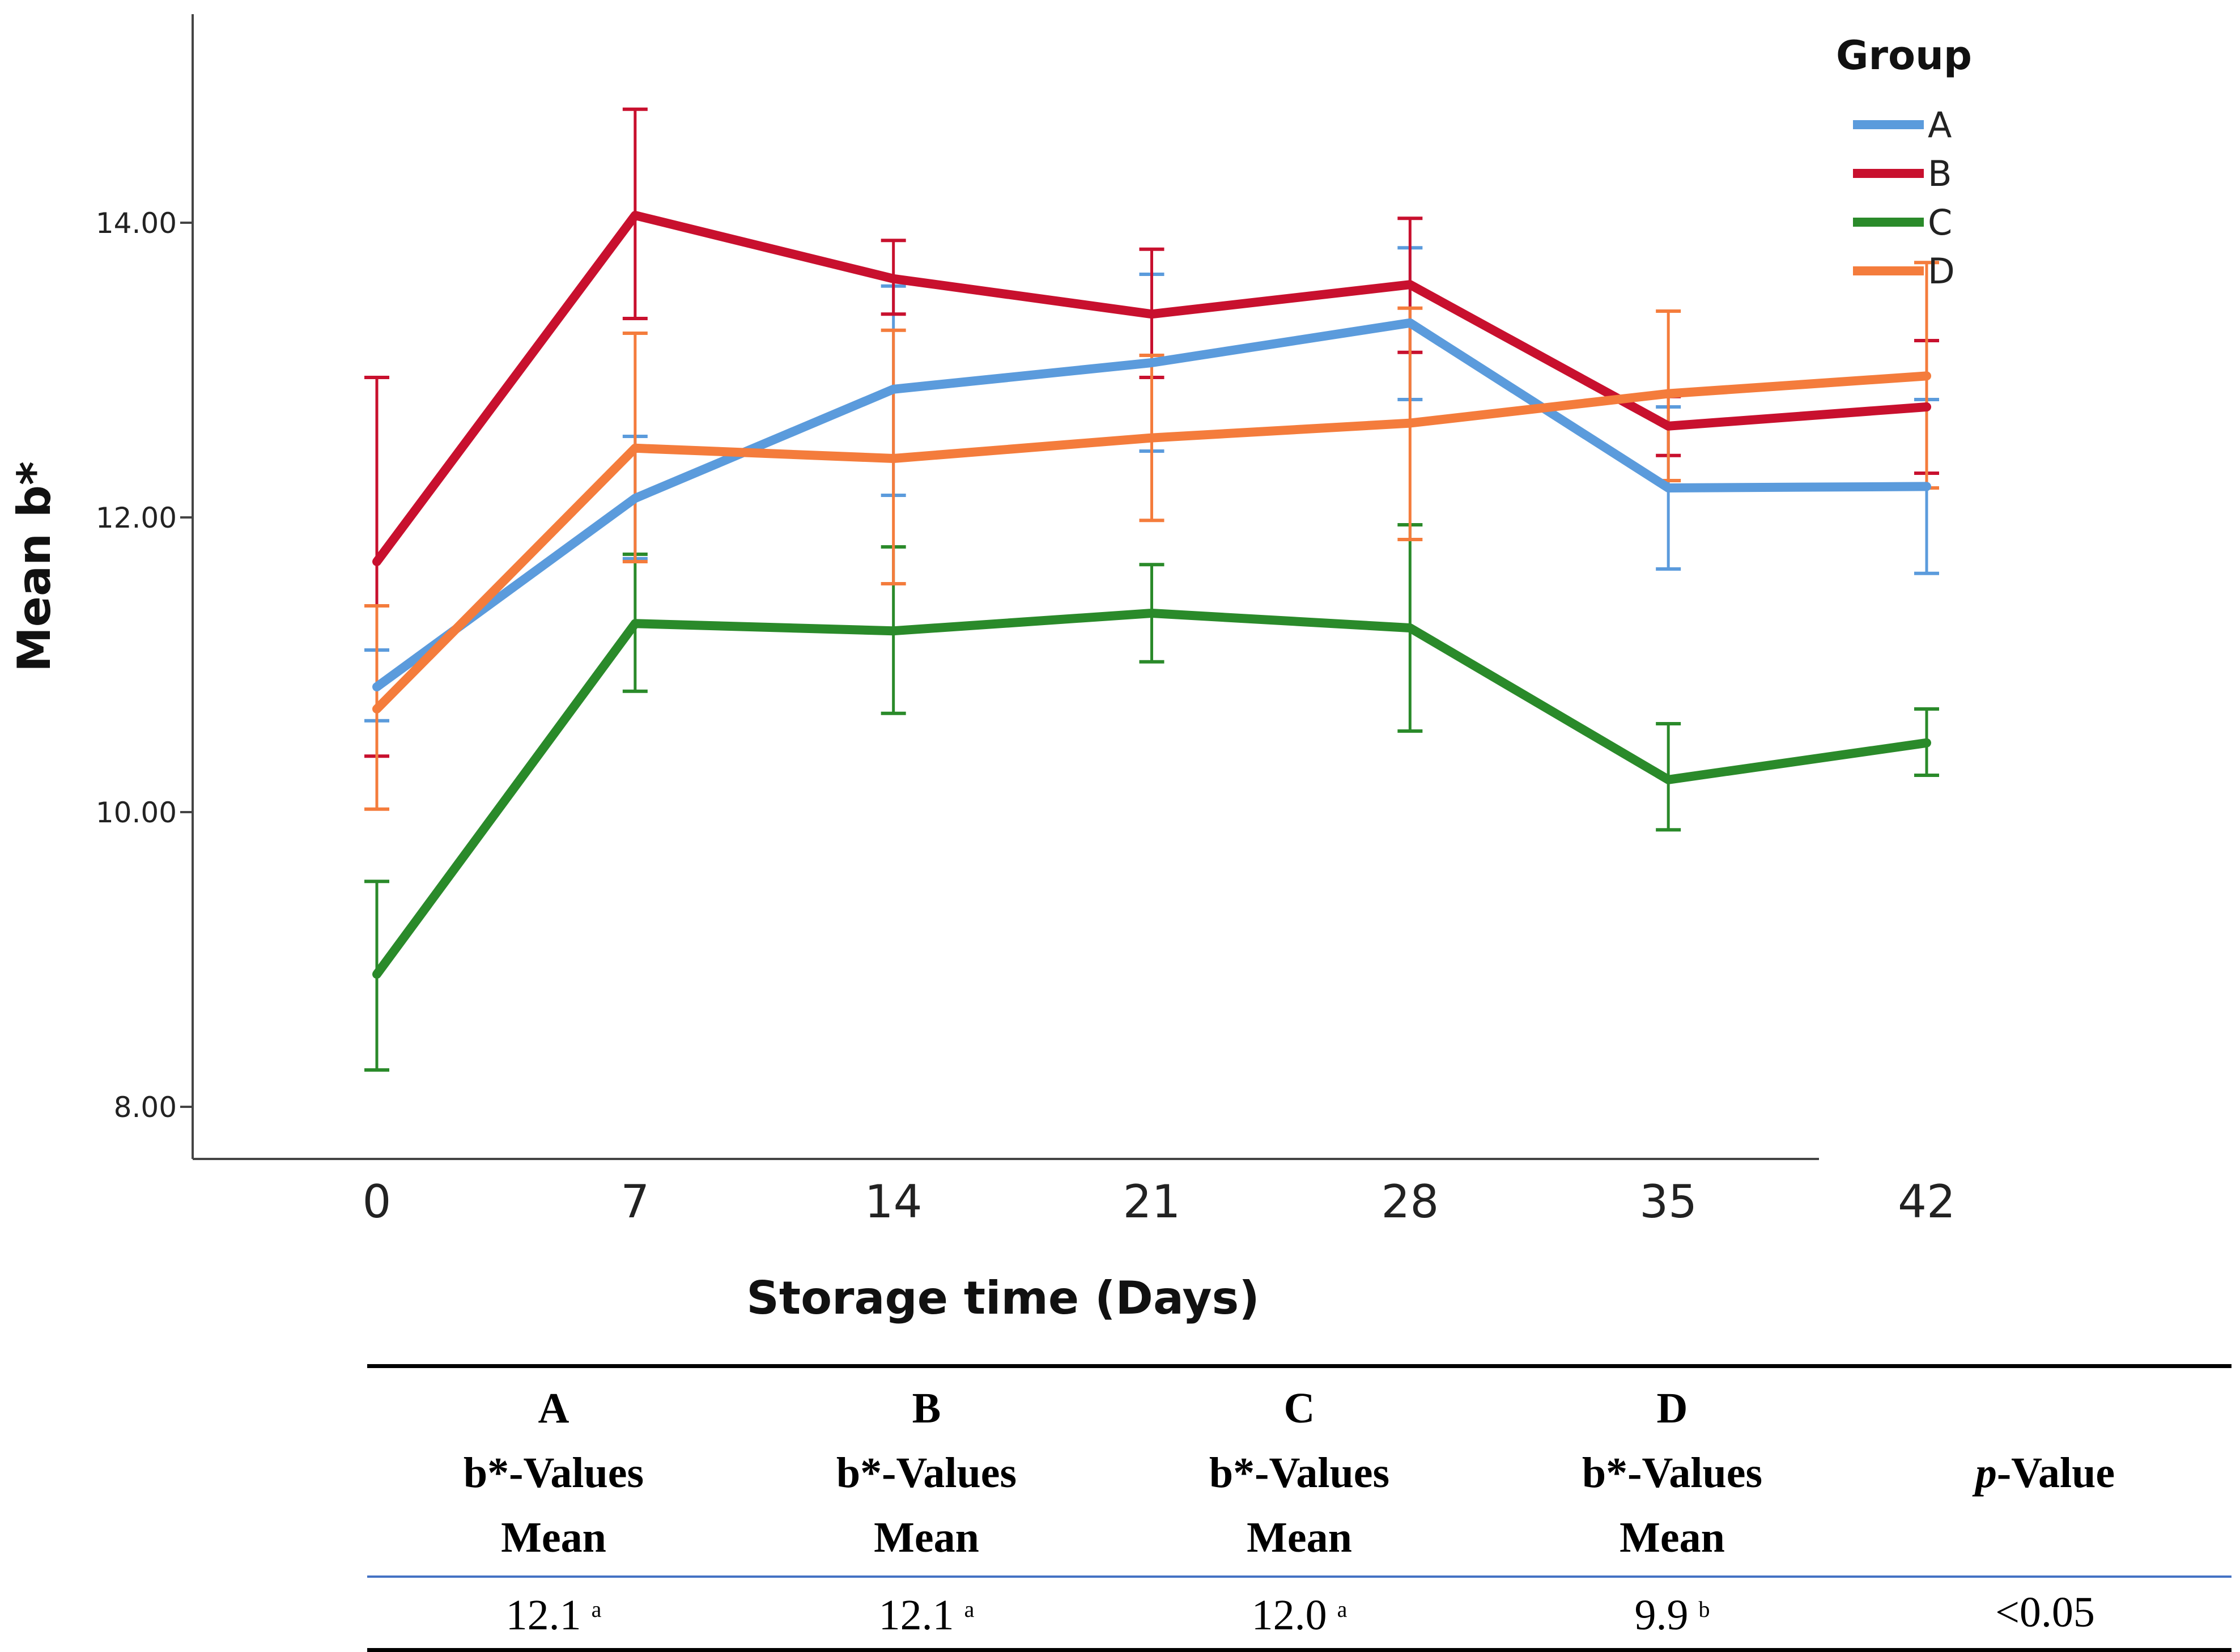 This screenshot has height=1652, width=2240. I want to click on x-tick-label: 7, so click(634, 1201).